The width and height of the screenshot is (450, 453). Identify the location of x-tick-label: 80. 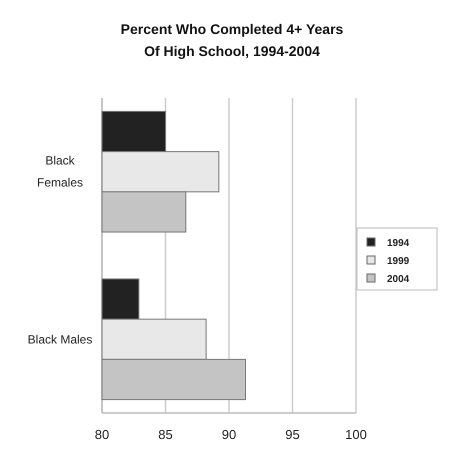
(102, 434).